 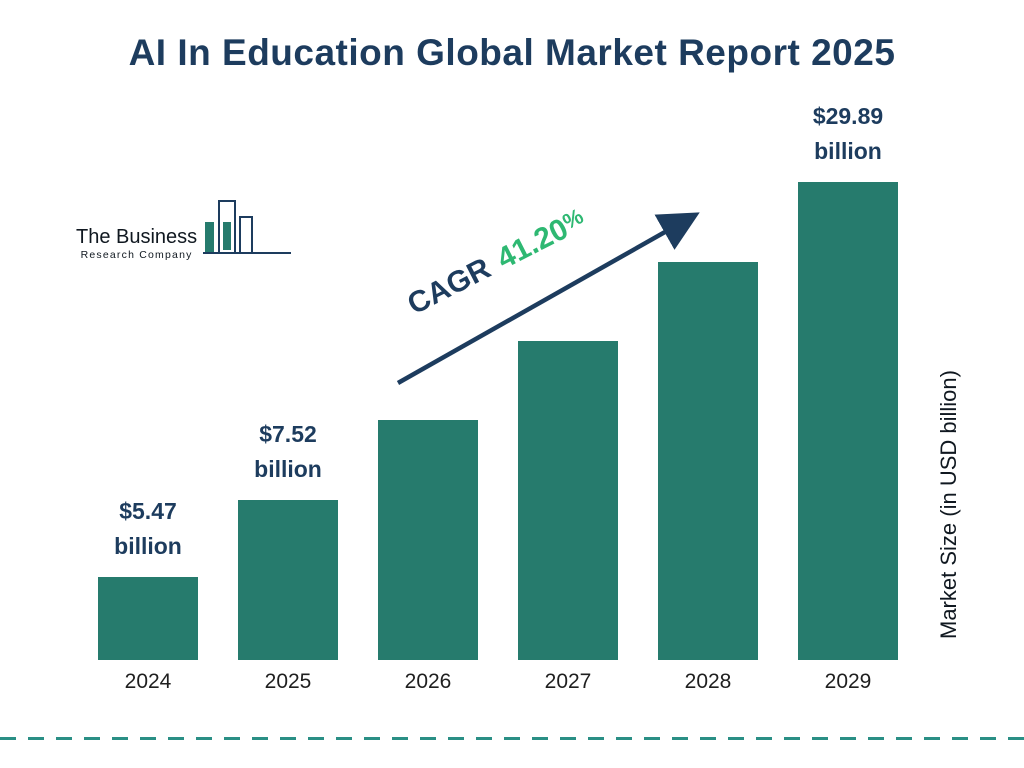 I want to click on x-tick-label: 2028, so click(x=708, y=681).